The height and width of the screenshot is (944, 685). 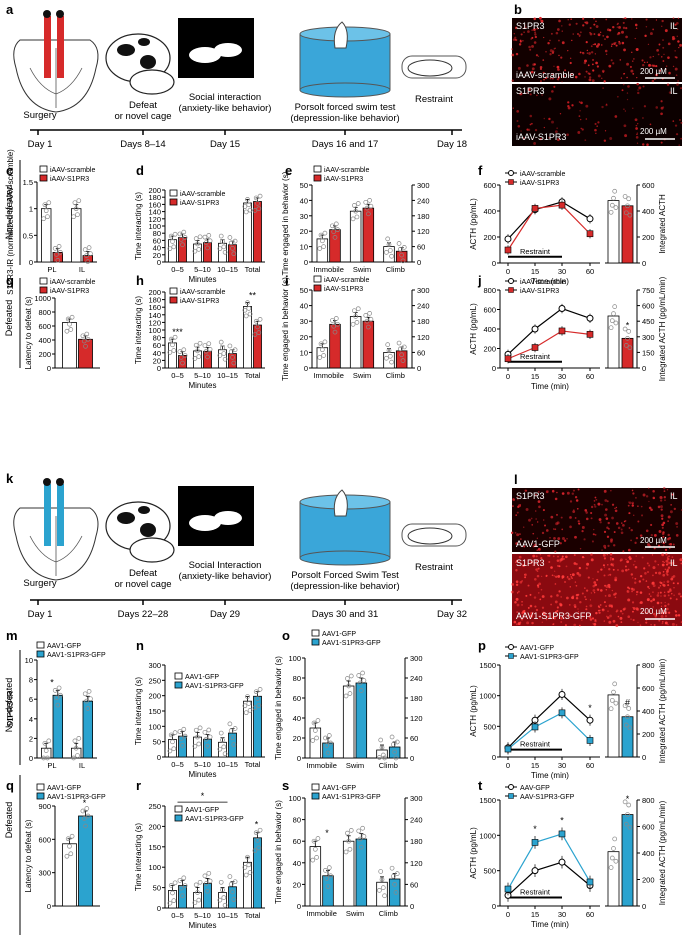 What do you see at coordinates (138, 226) in the screenshot?
I see `y-axis-label: Time interacting (s)` at bounding box center [138, 226].